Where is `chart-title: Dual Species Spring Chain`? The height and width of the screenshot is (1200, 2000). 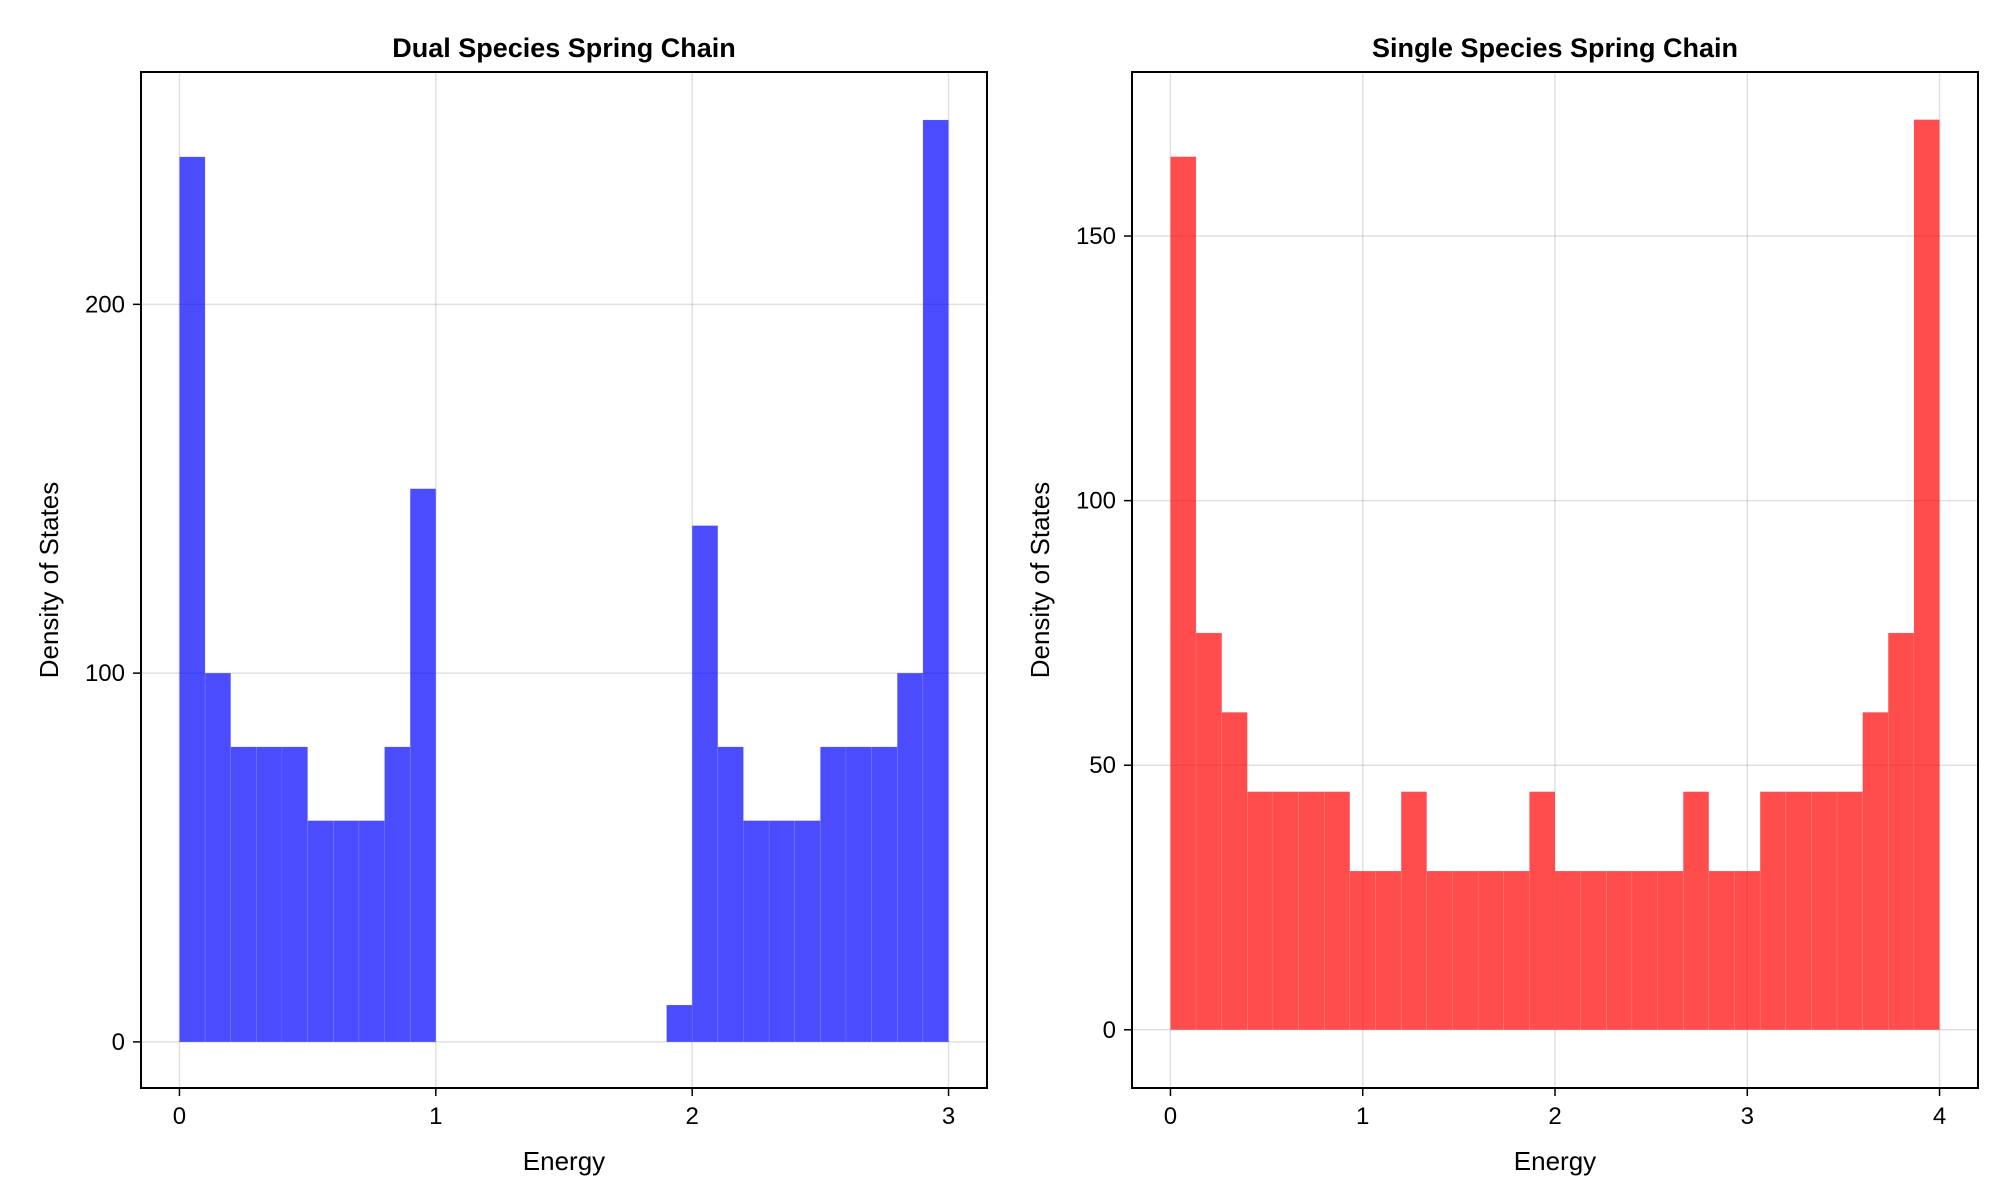
chart-title: Dual Species Spring Chain is located at coordinates (564, 48).